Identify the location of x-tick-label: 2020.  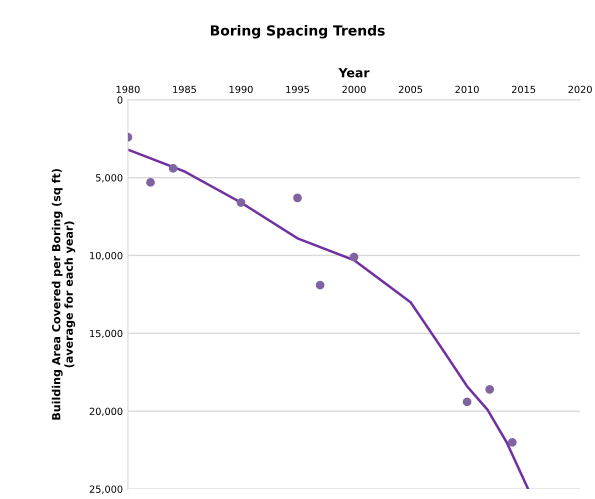
(580, 90).